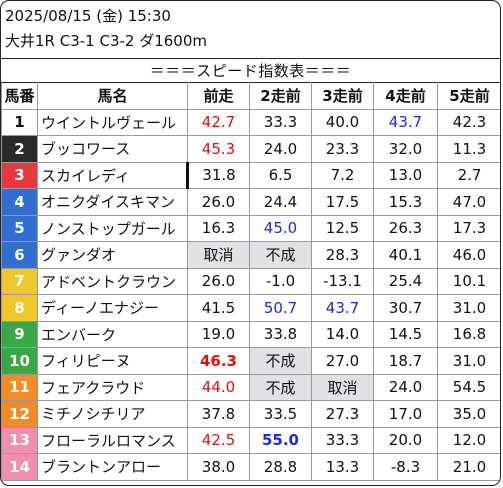 Image resolution: width=503 pixels, height=488 pixels. What do you see at coordinates (19, 122) in the screenshot?
I see `horse-number-badge: 1` at bounding box center [19, 122].